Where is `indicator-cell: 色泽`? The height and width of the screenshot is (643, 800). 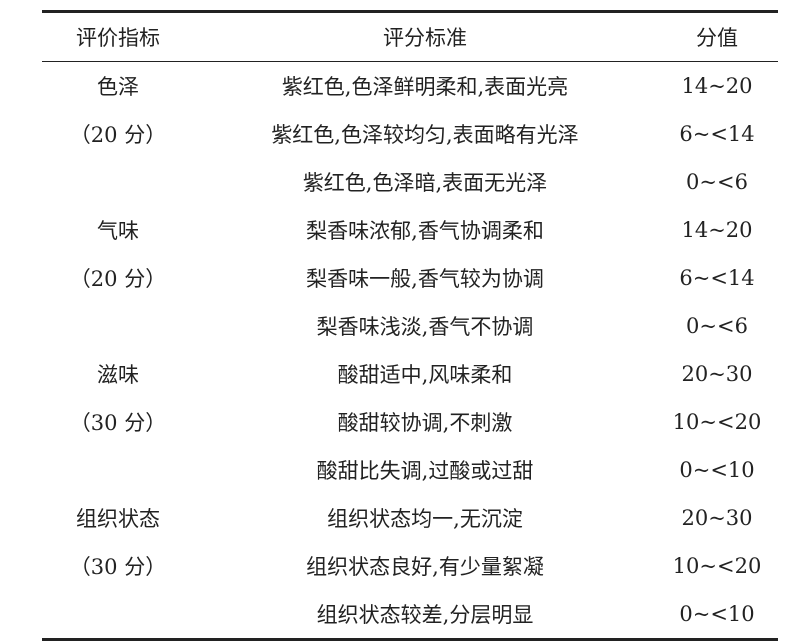
indicator-cell: 色泽 is located at coordinates (118, 87).